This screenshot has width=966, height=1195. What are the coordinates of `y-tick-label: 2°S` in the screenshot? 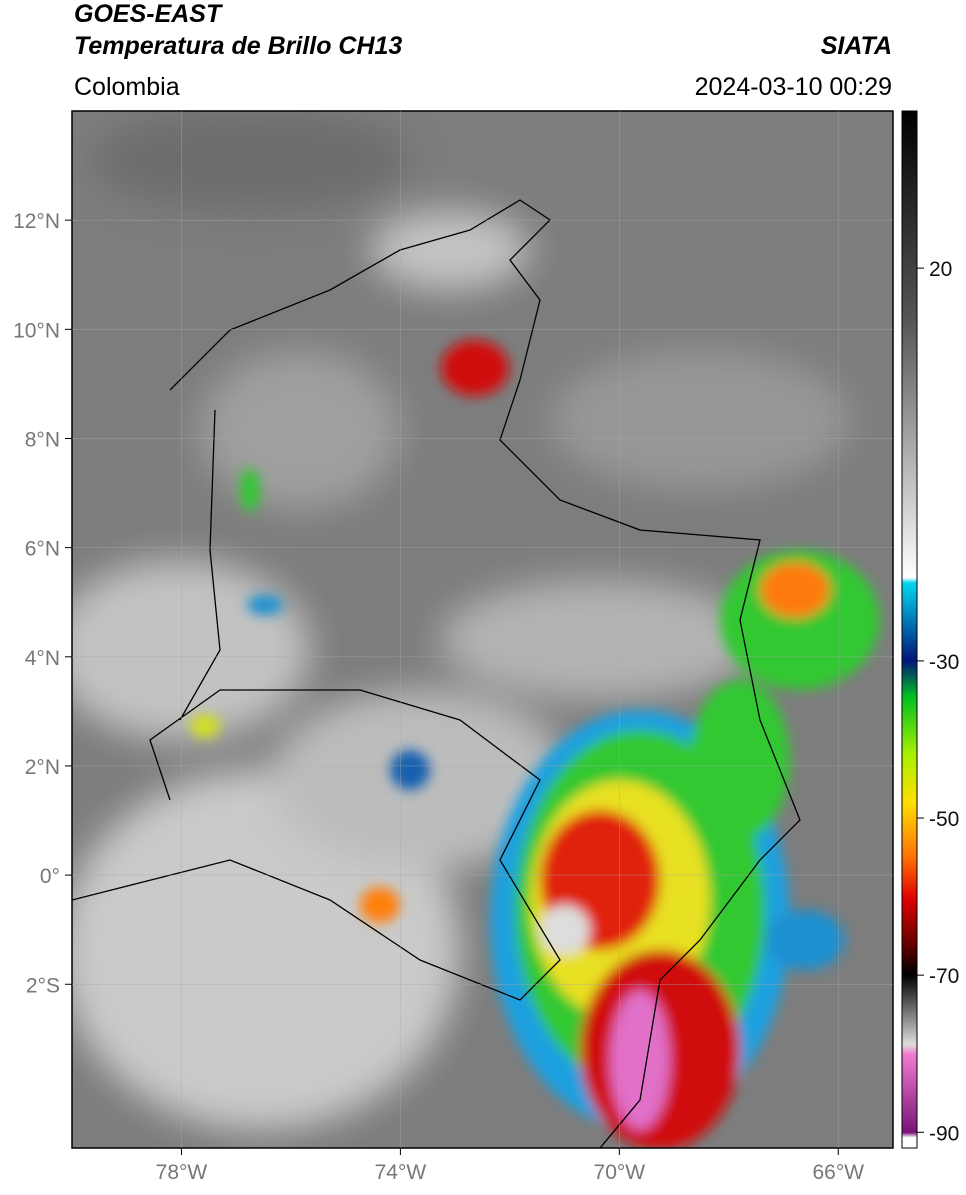 It's located at (43, 985).